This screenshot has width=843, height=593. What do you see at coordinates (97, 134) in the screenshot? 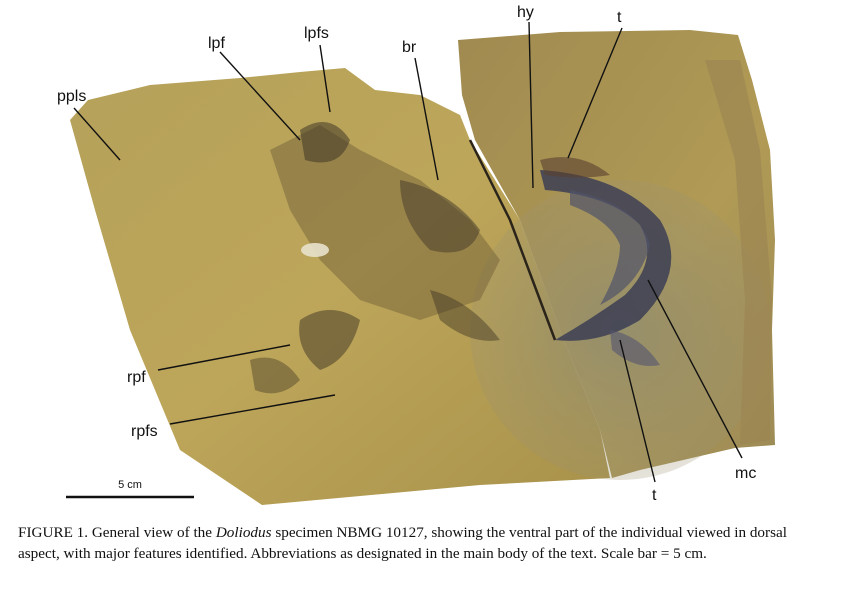
I see `leader-ppls` at bounding box center [97, 134].